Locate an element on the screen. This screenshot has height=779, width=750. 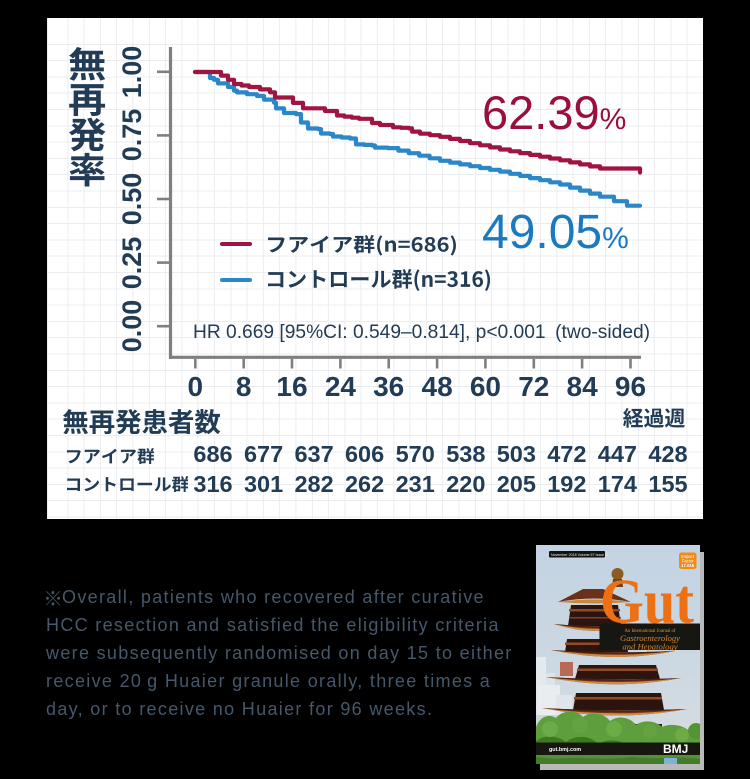
svg-text: An International Journal of is located at coordinates (650, 631).